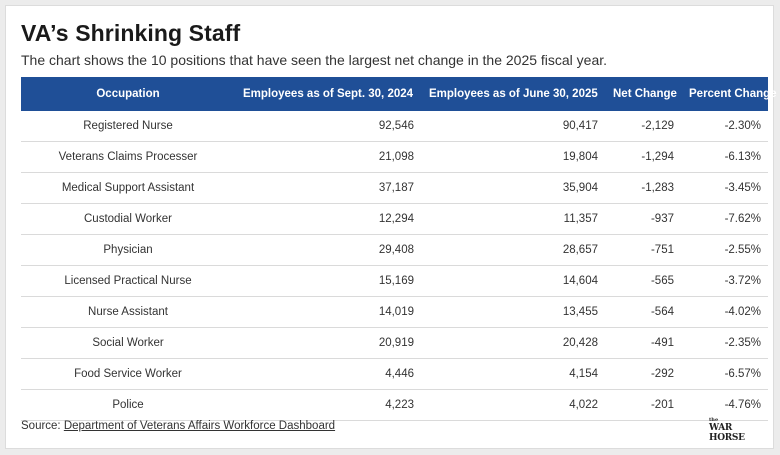 The width and height of the screenshot is (780, 455). Describe the element at coordinates (727, 433) in the screenshot. I see `logo-text: WAR HORSE` at that location.